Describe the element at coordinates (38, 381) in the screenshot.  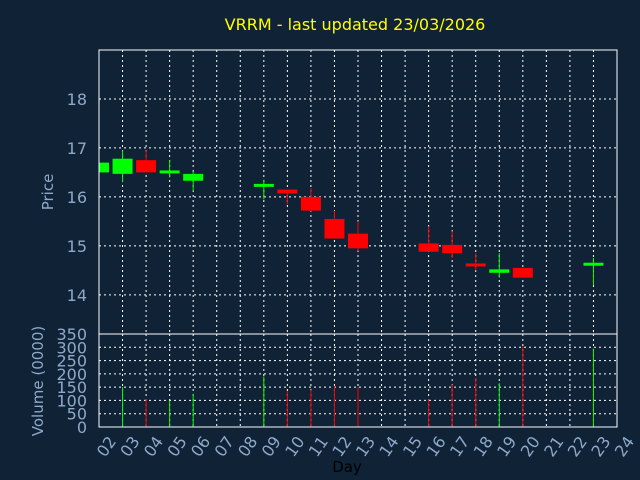
I see `volume-axis-label: Volume (0000)` at that location.